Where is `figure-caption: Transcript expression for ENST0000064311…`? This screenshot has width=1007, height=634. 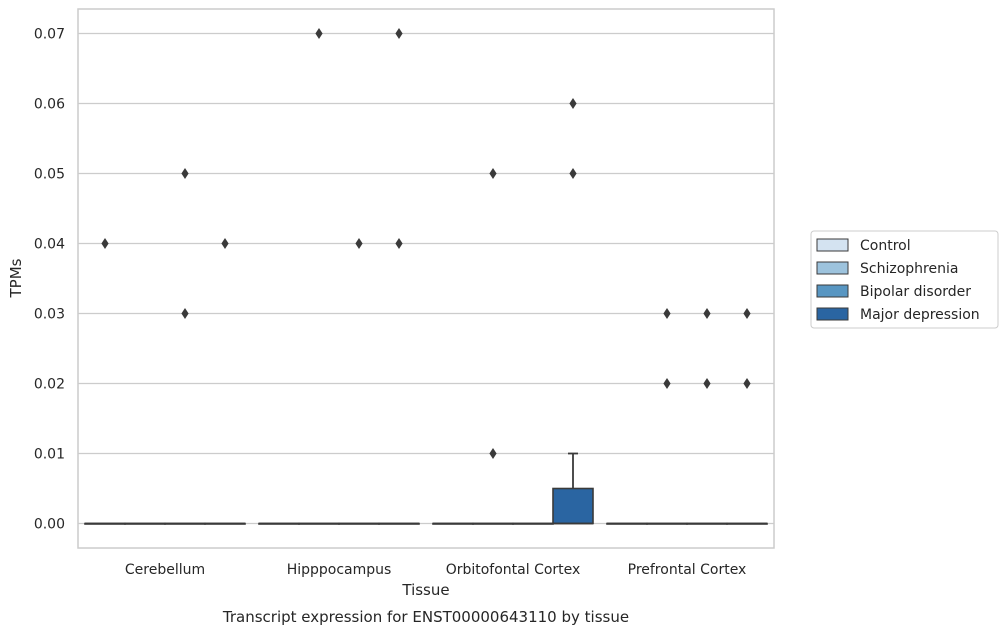 figure-caption: Transcript expression for ENST0000064311… is located at coordinates (425, 617).